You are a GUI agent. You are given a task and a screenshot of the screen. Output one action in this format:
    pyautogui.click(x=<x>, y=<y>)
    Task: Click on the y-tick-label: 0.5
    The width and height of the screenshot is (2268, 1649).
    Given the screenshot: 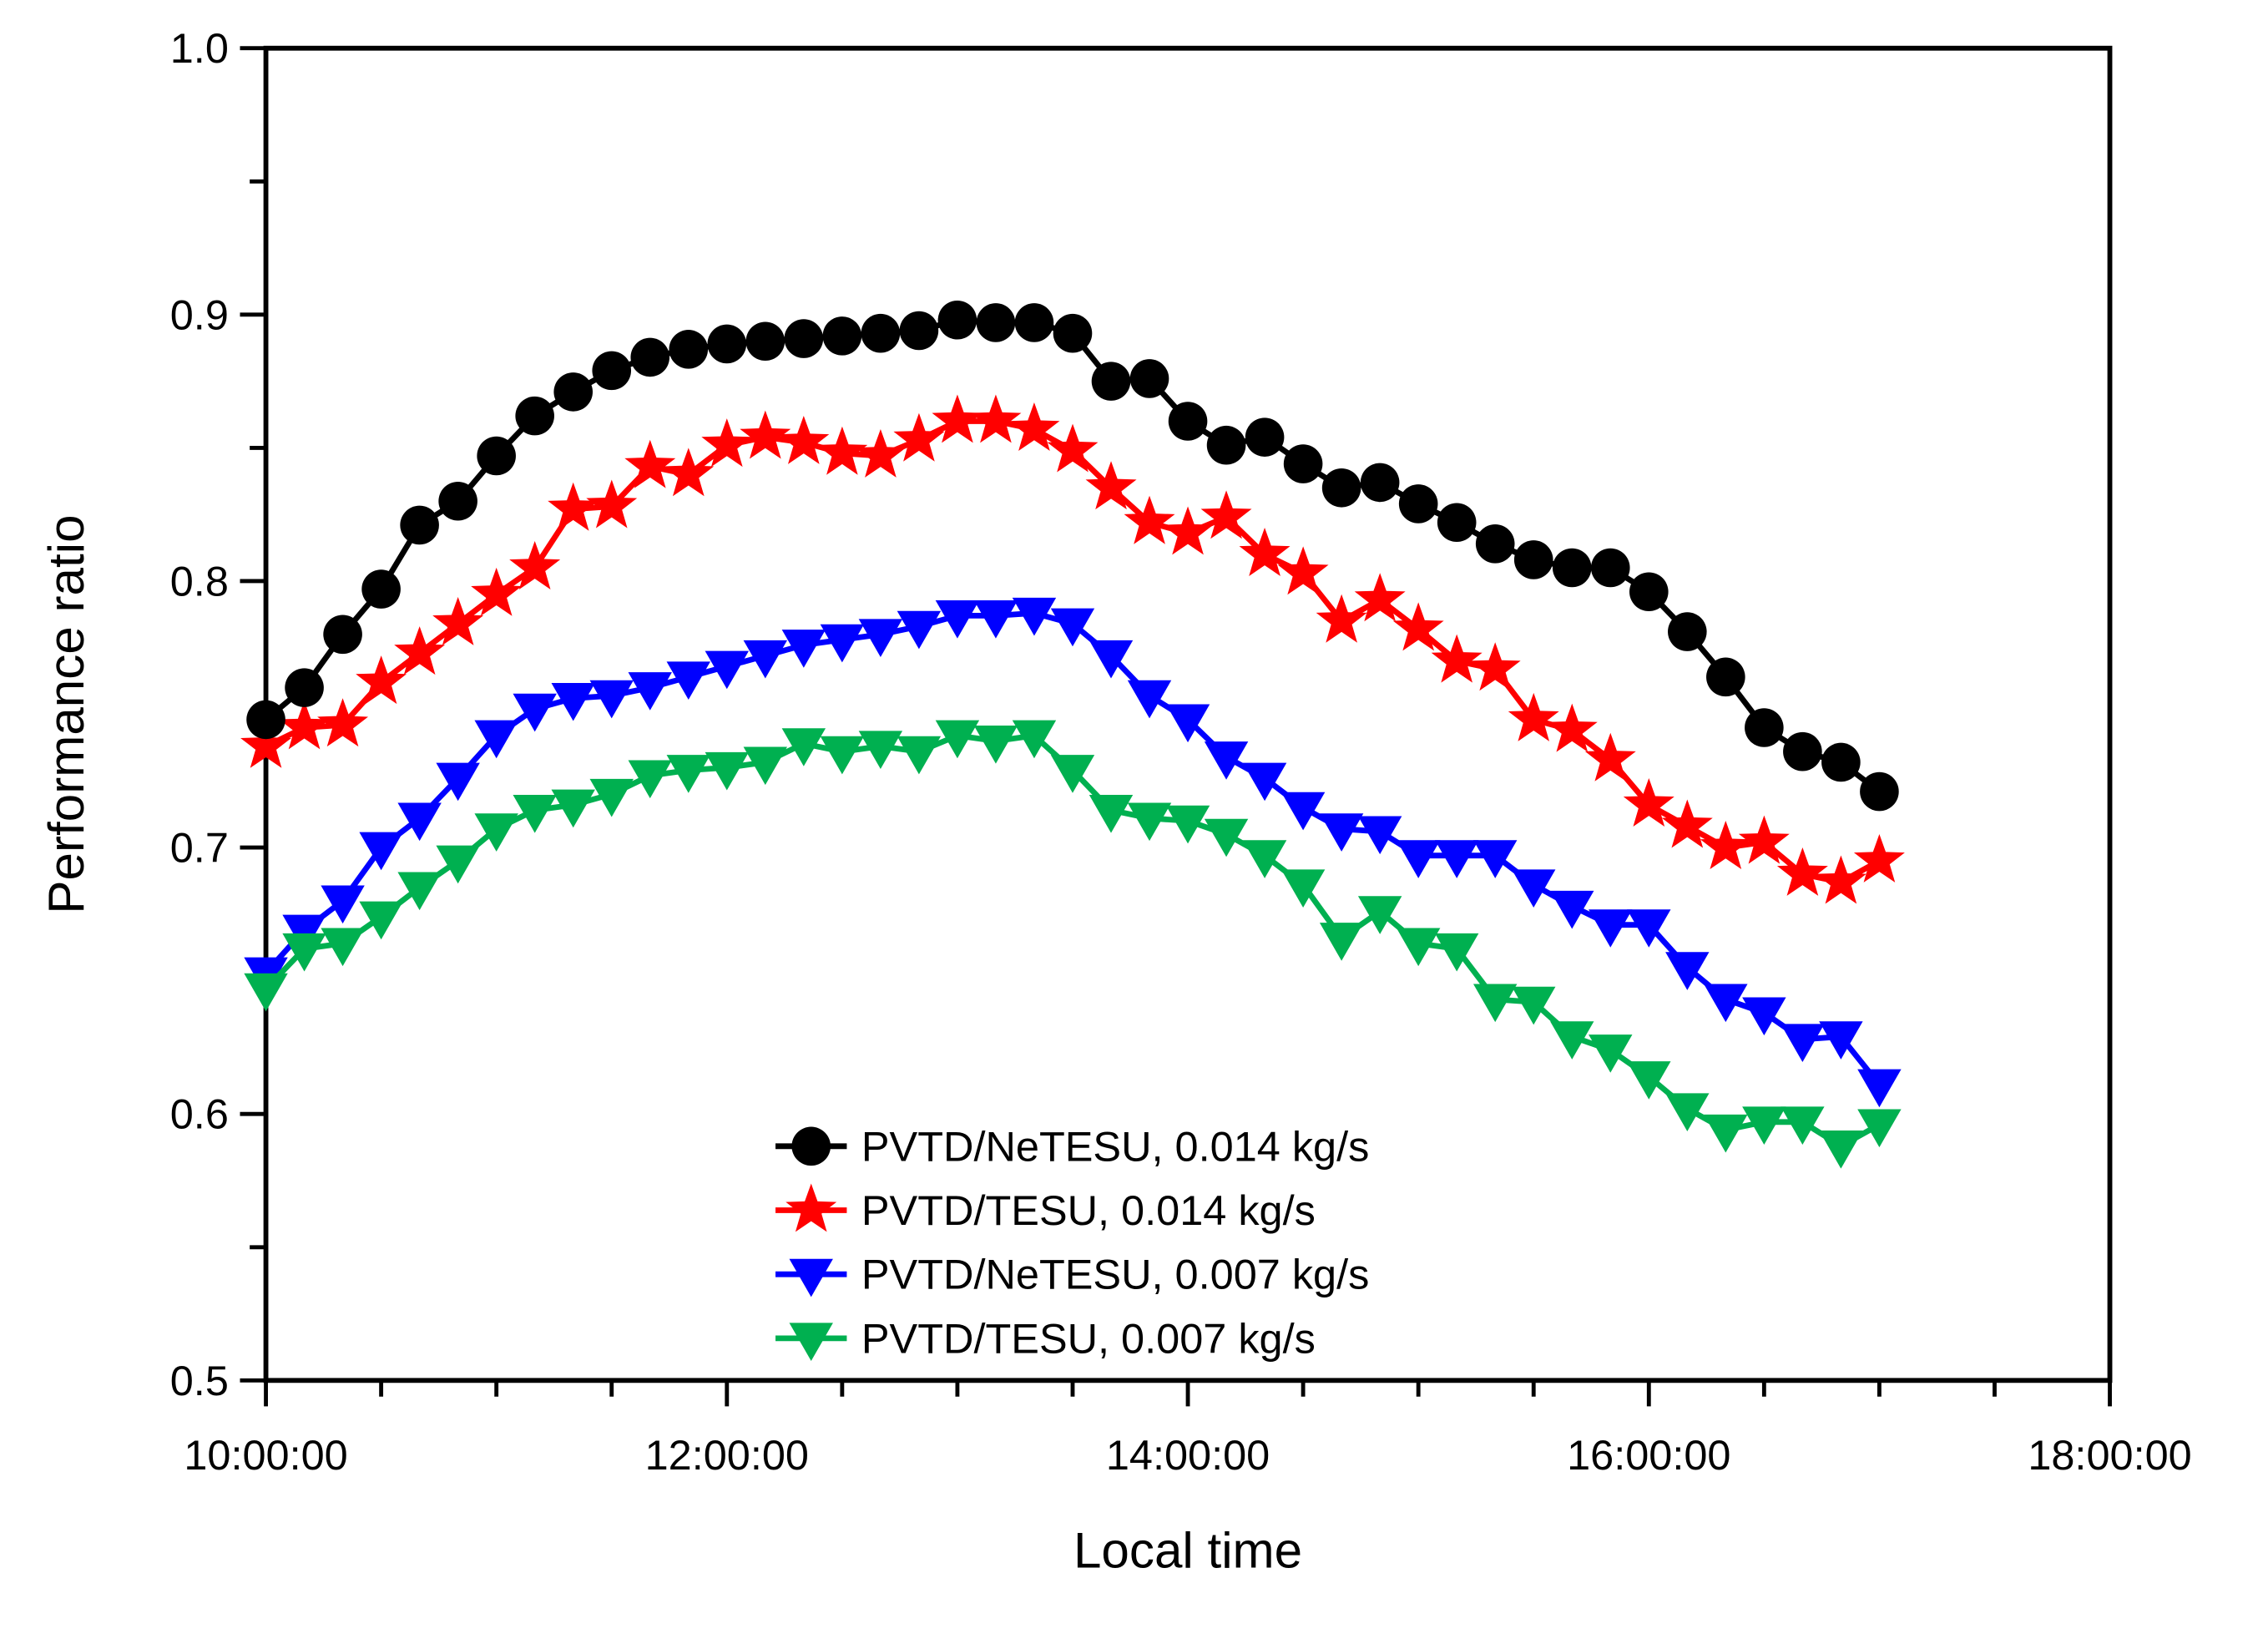 What is the action you would take?
    pyautogui.click(x=199, y=1380)
    